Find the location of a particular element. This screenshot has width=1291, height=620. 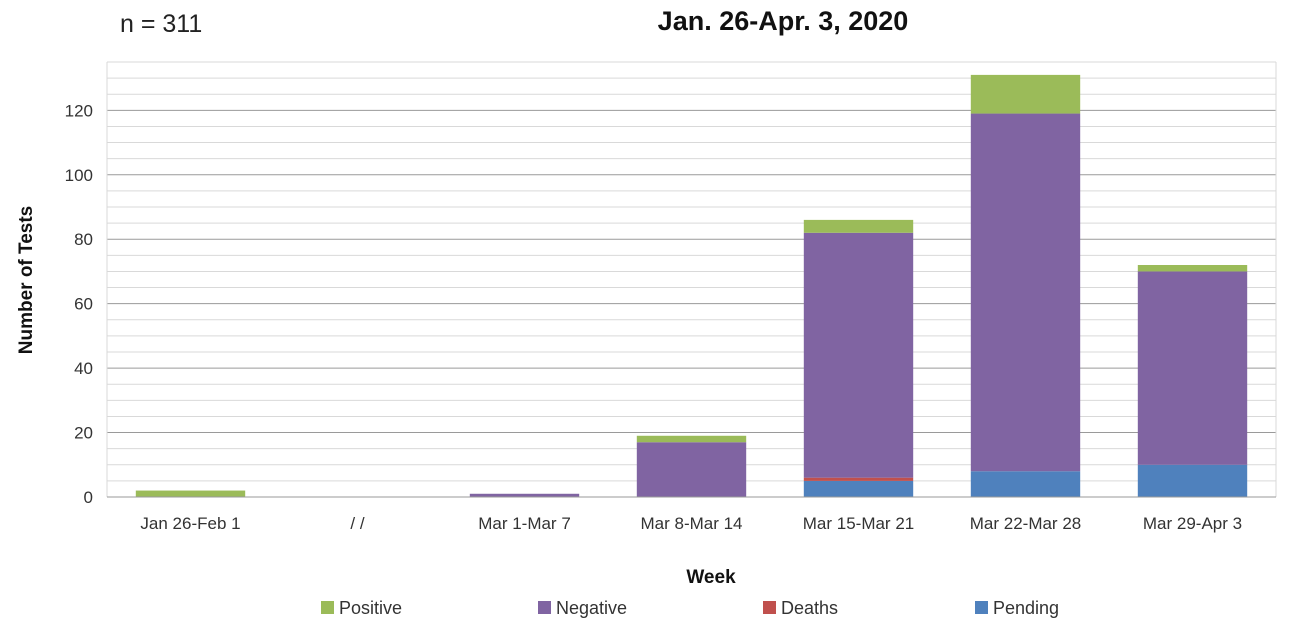

y-tick-label: 20 is located at coordinates (83, 433).